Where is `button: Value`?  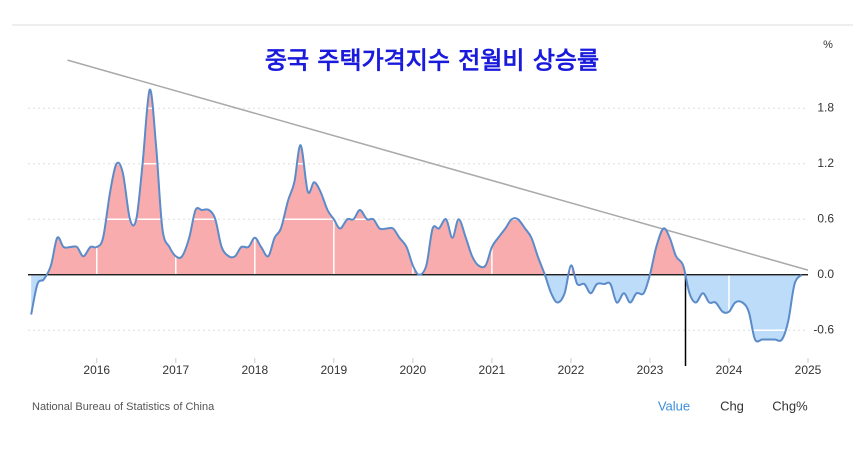 button: Value is located at coordinates (674, 405).